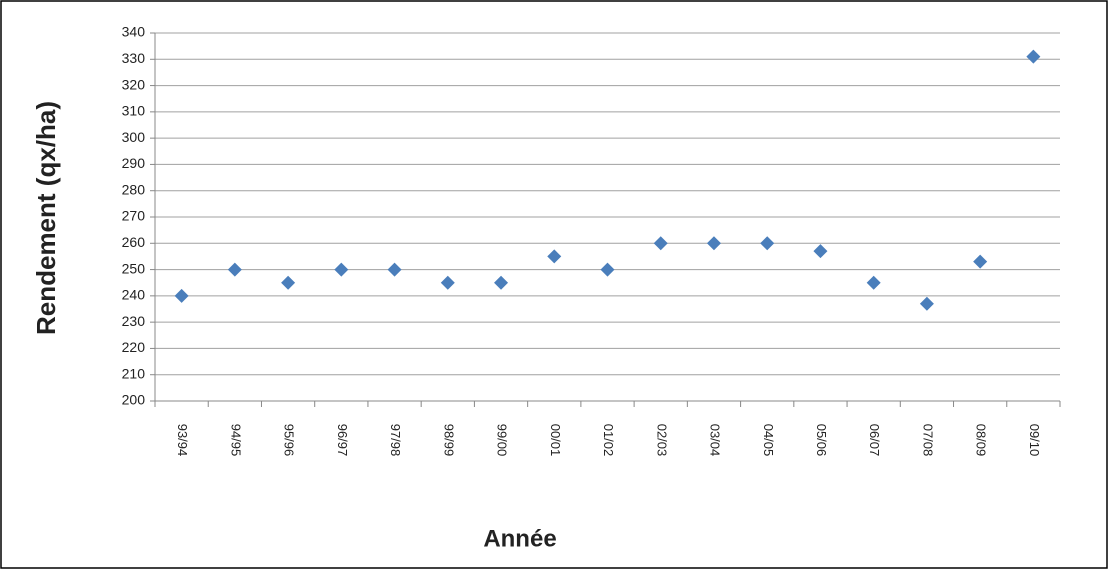  Describe the element at coordinates (134, 400) in the screenshot. I see `y-tick-label: 200` at that location.